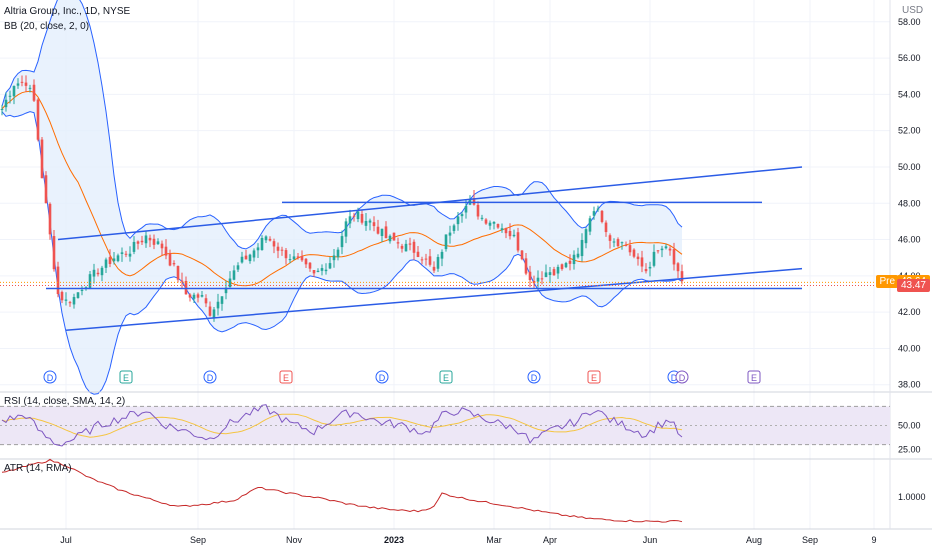 The image size is (932, 550). I want to click on time-axis: Jul Sep Nov 2023 Mar Apr Jun Aug Sep 9, so click(468, 540).